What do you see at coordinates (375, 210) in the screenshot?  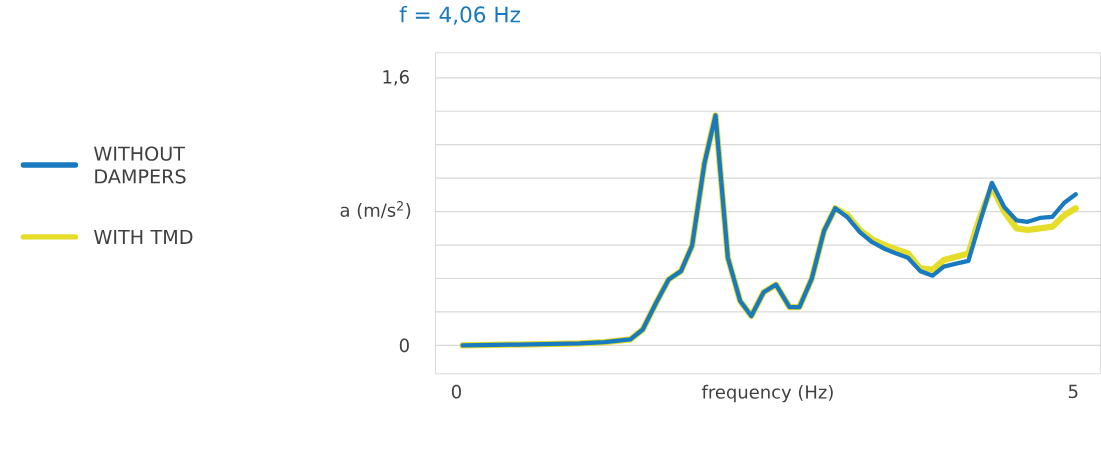 I see `y-axis-title: a (m/s$^{2}$)` at bounding box center [375, 210].